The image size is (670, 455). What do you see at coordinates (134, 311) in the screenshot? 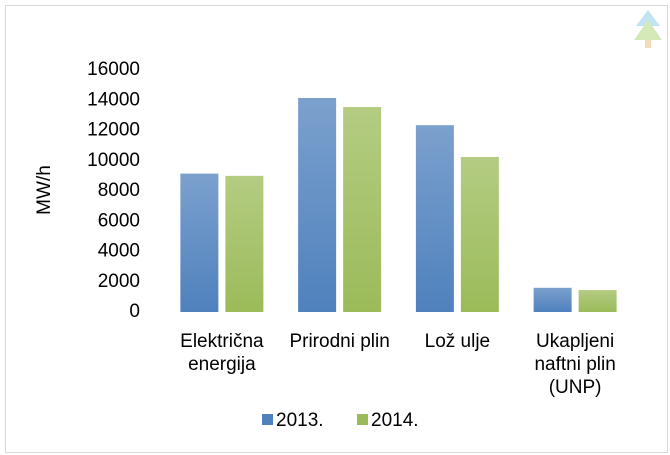
I see `y-tick-label: 0` at bounding box center [134, 311].